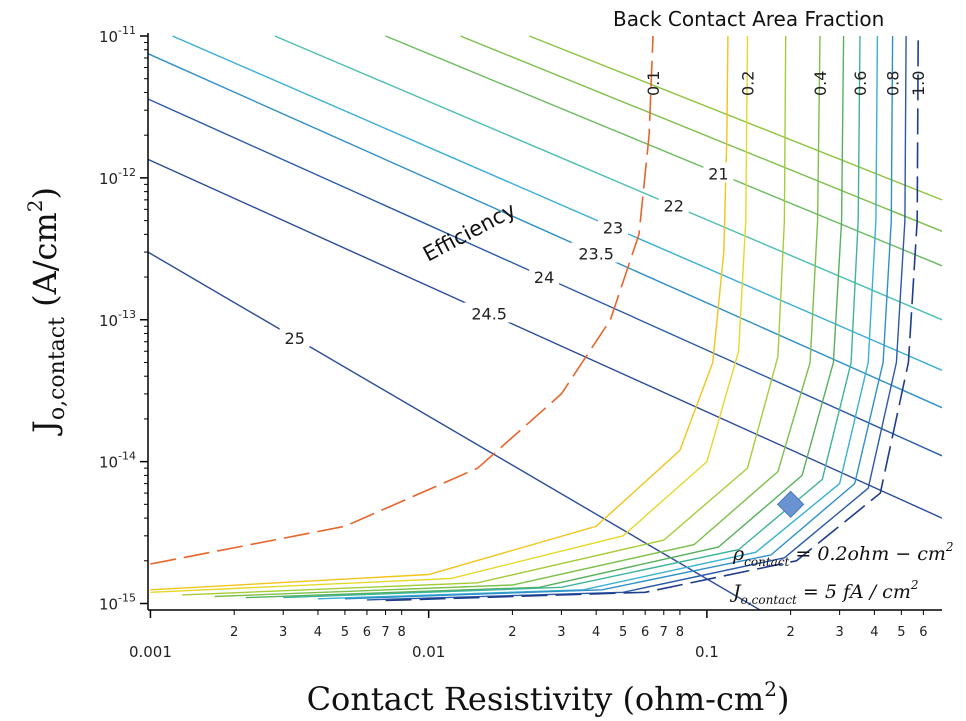 The image size is (966, 721). I want to click on area-fraction-label: 0.8, so click(893, 83).